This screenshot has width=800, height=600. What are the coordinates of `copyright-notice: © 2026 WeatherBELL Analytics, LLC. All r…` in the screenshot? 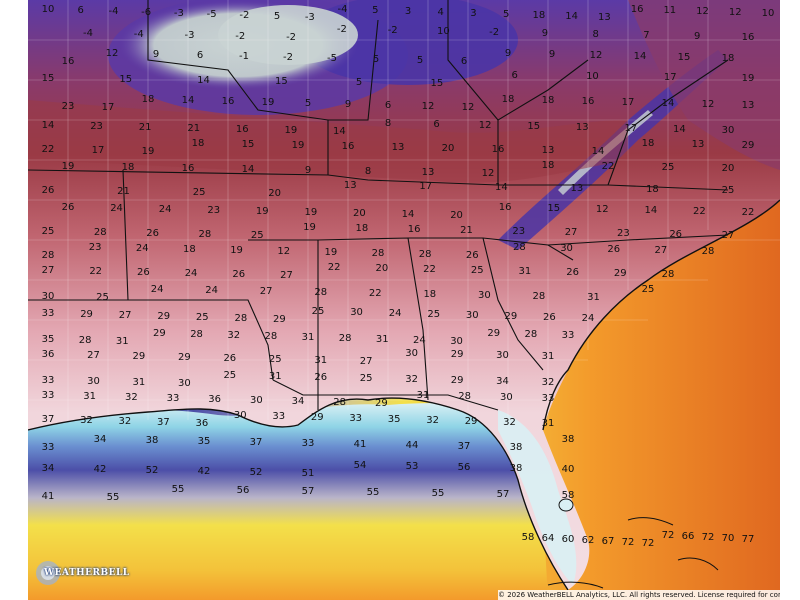 It's located at (639, 595).